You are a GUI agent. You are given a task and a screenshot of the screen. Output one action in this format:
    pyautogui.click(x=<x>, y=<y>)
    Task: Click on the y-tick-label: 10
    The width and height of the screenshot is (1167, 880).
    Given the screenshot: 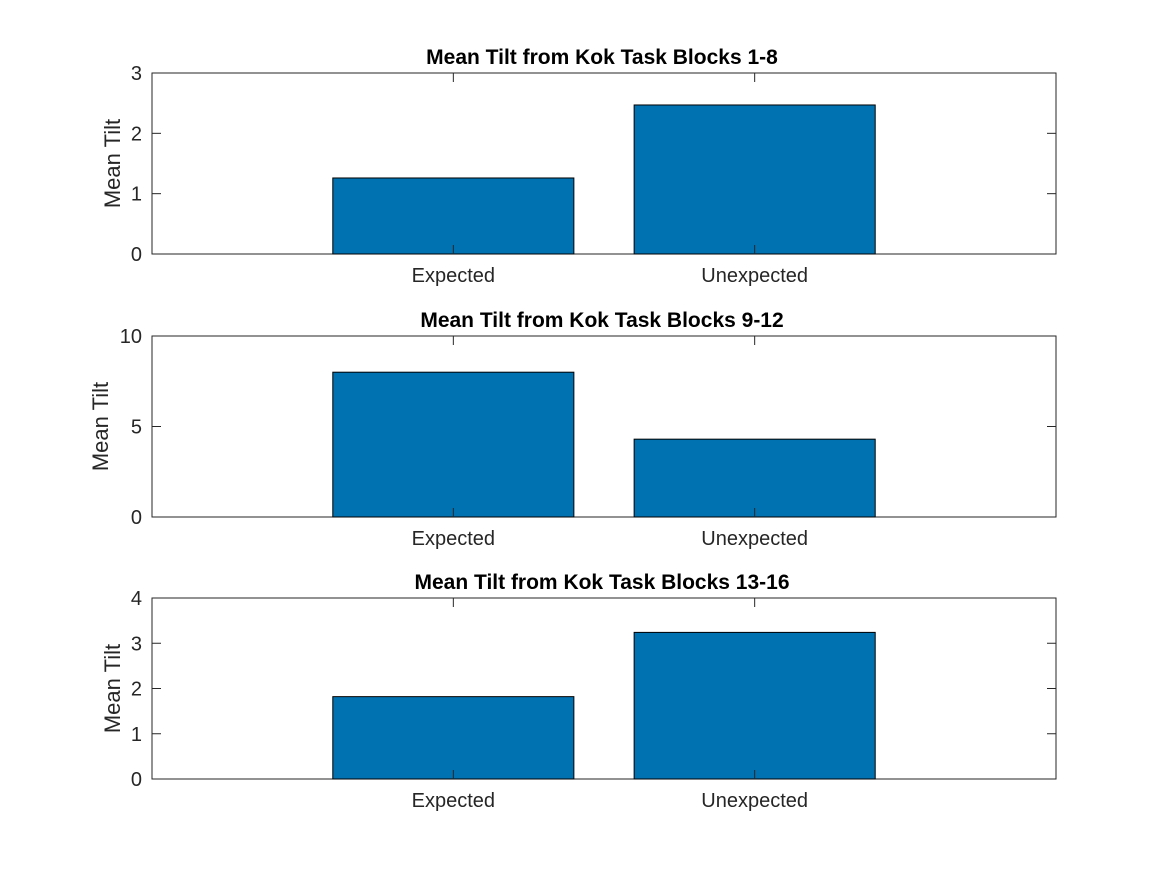 What is the action you would take?
    pyautogui.click(x=131, y=337)
    